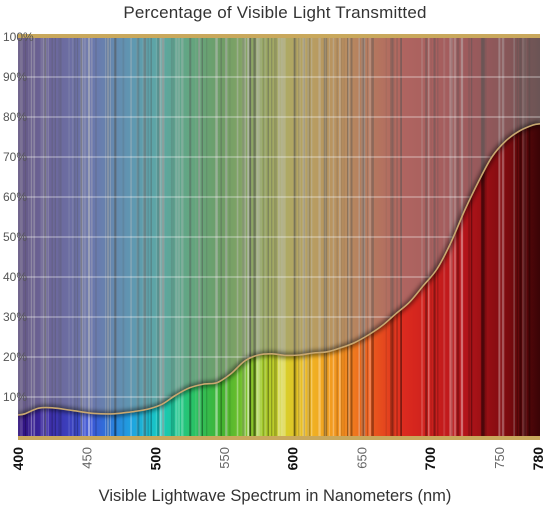 This screenshot has height=514, width=550. Describe the element at coordinates (430, 459) in the screenshot. I see `x-tick-label: 700` at that location.